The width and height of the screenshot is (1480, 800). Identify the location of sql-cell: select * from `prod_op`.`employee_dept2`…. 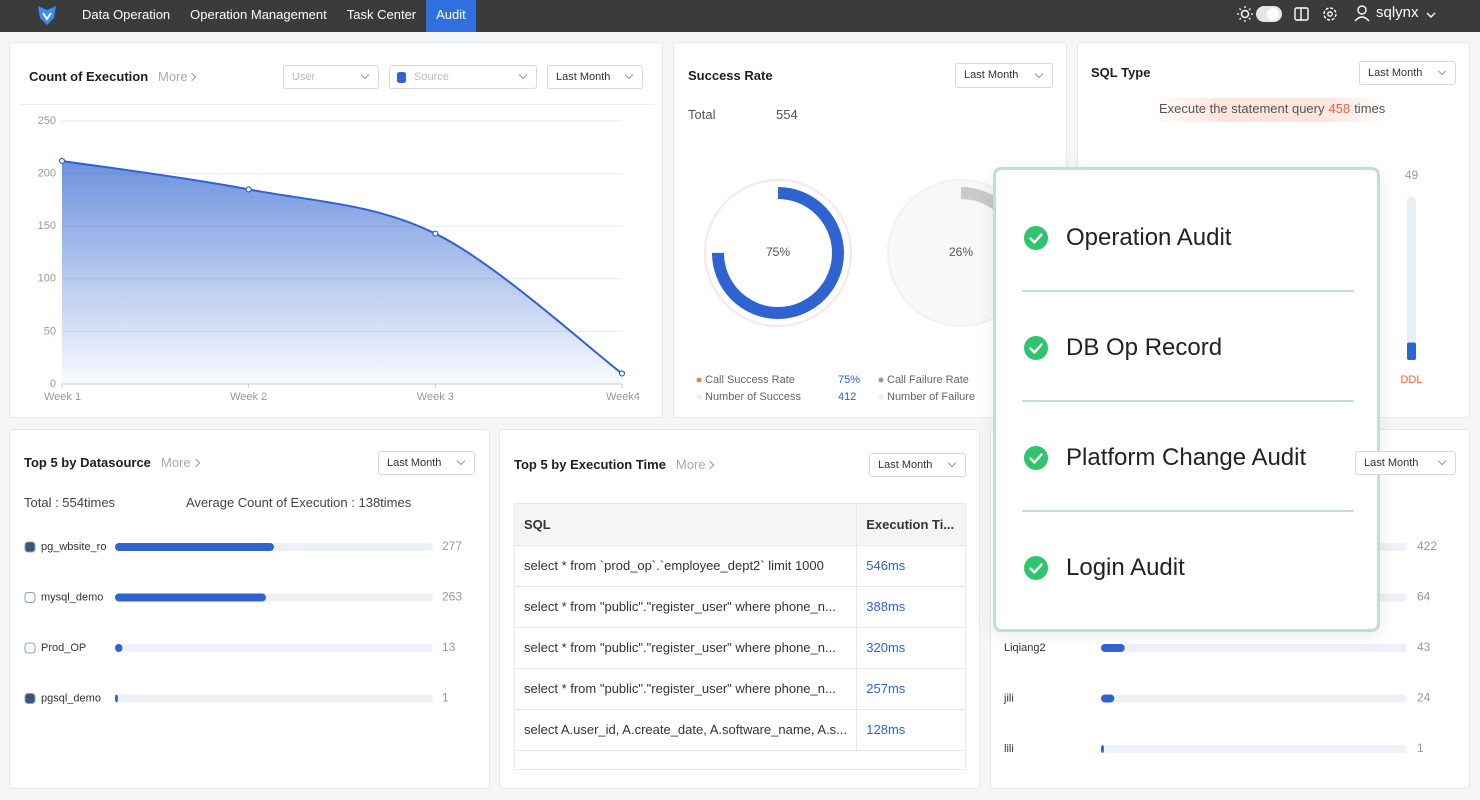
(686, 566).